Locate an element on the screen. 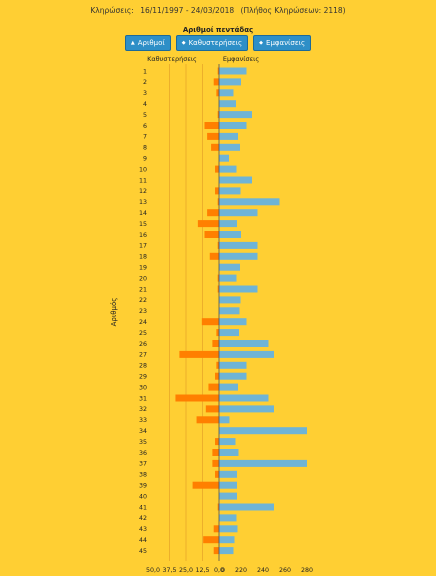 The height and width of the screenshot is (576, 436). sort-by-delays-button: ◆ Καθυστερήσεις is located at coordinates (212, 43).